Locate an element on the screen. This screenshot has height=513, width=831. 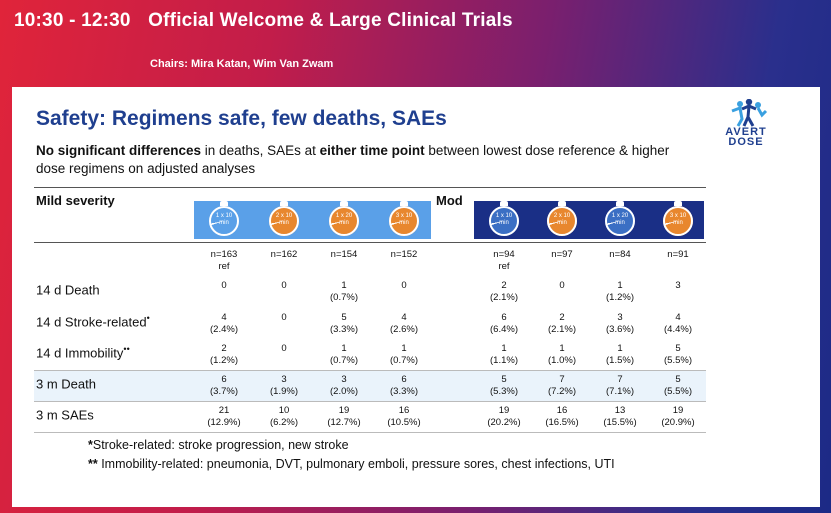
cell-percent: (3.3%) is located at coordinates (404, 391).